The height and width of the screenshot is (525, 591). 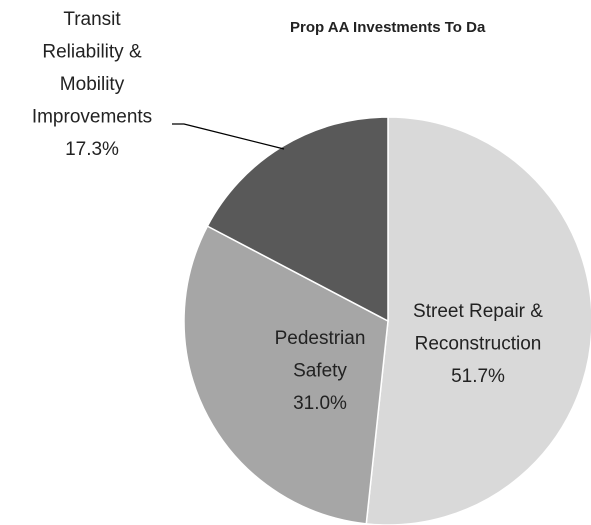 What do you see at coordinates (228, 136) in the screenshot?
I see `leader-line` at bounding box center [228, 136].